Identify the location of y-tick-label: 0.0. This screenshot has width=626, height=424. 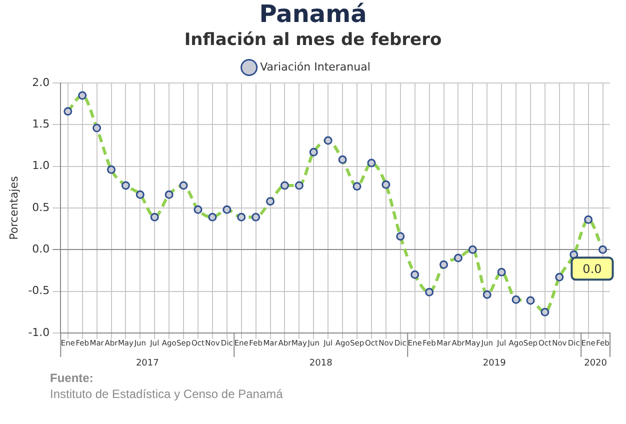
(41, 249).